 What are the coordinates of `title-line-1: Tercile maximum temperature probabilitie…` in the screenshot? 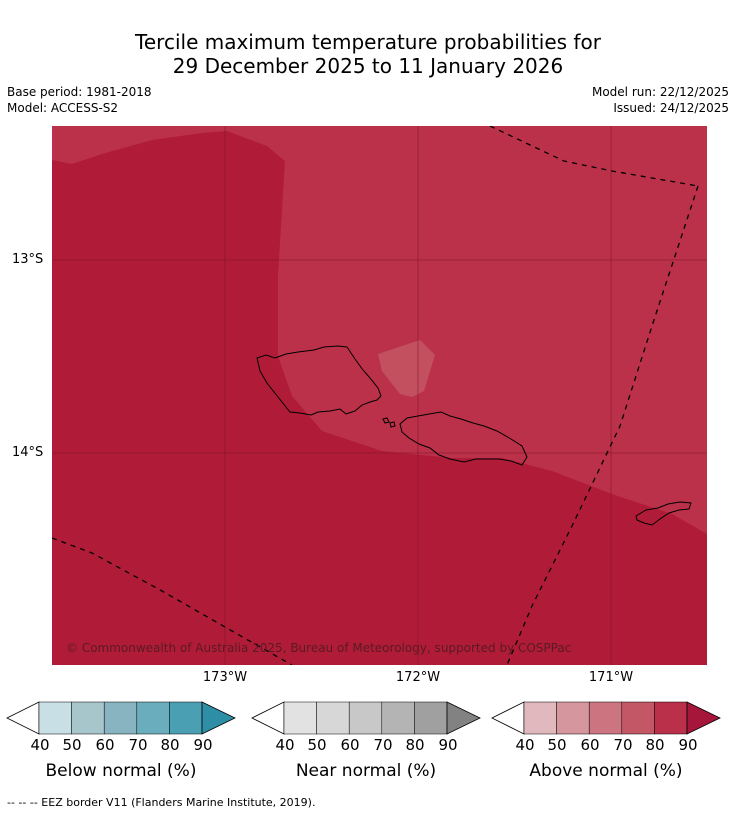 It's located at (368, 42).